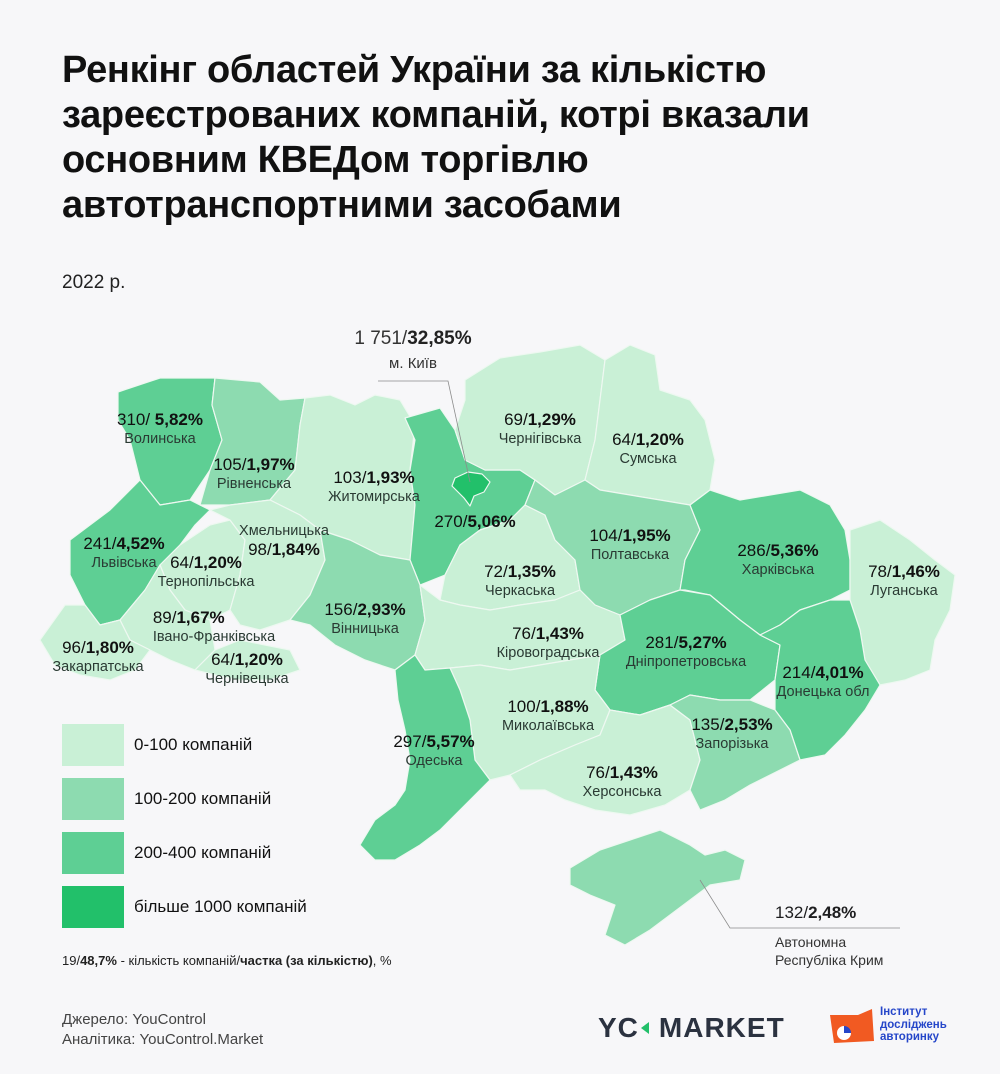 The image size is (1000, 1074). What do you see at coordinates (648, 448) in the screenshot?
I see `label-sumy: 64/1,20% Сумська` at bounding box center [648, 448].